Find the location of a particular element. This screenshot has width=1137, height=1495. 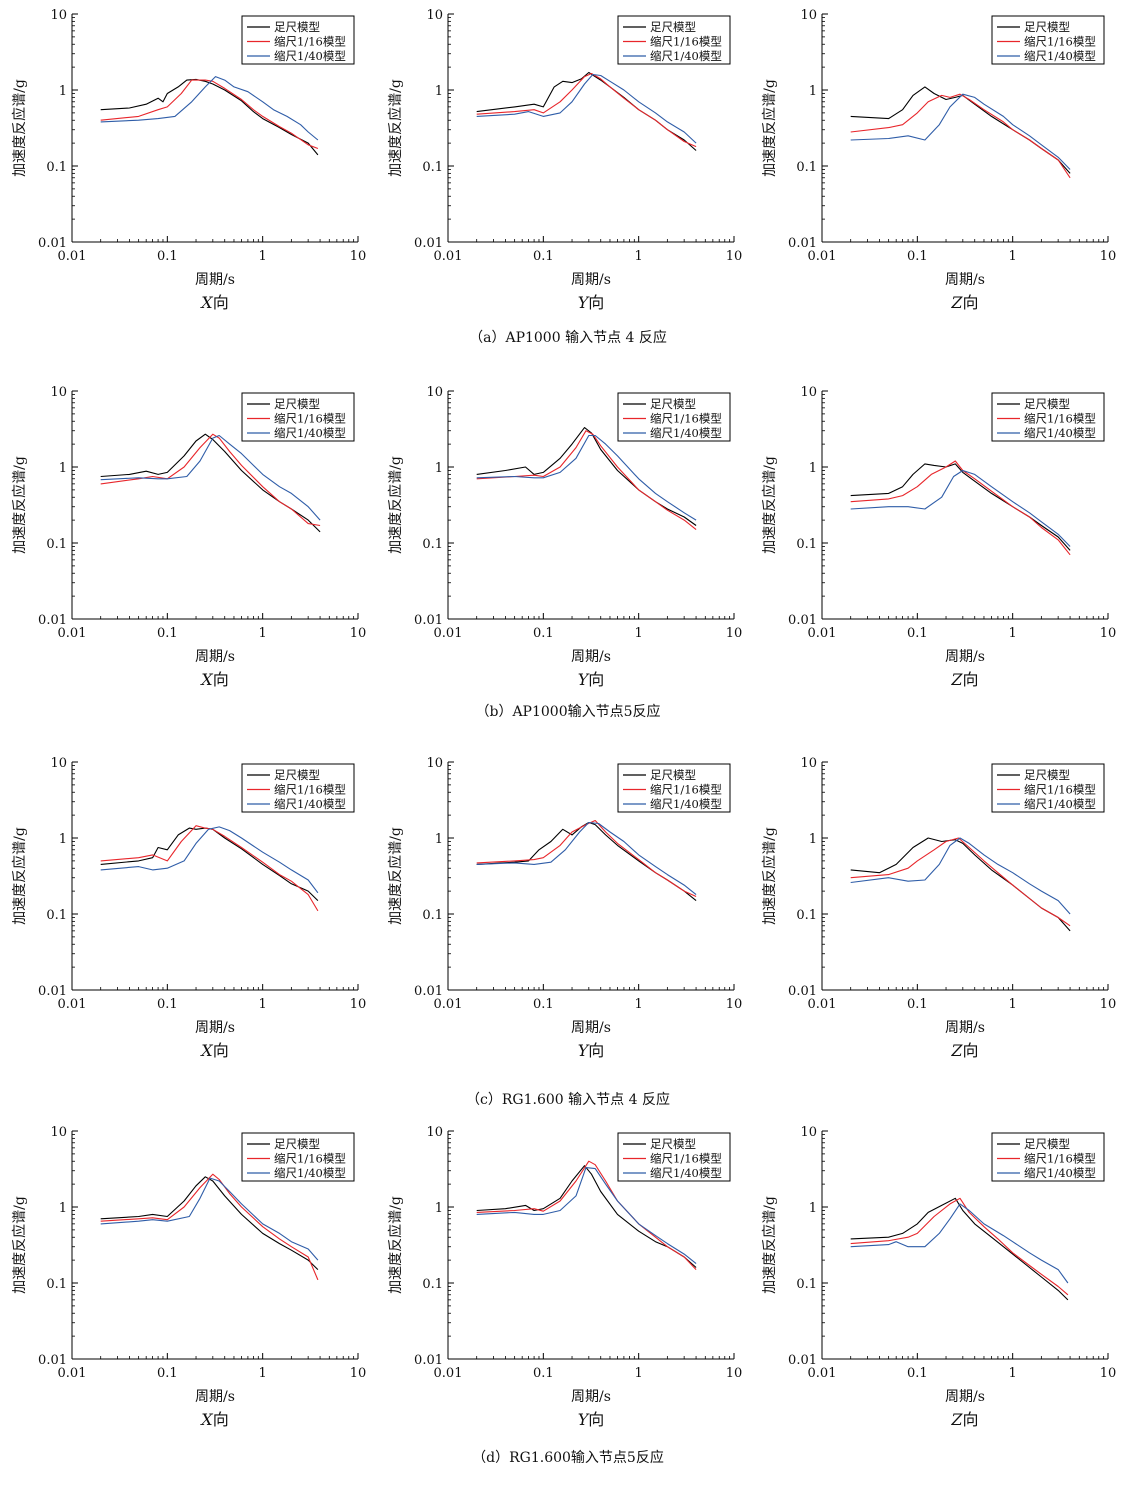

direction-label: Y向 is located at coordinates (591, 302).